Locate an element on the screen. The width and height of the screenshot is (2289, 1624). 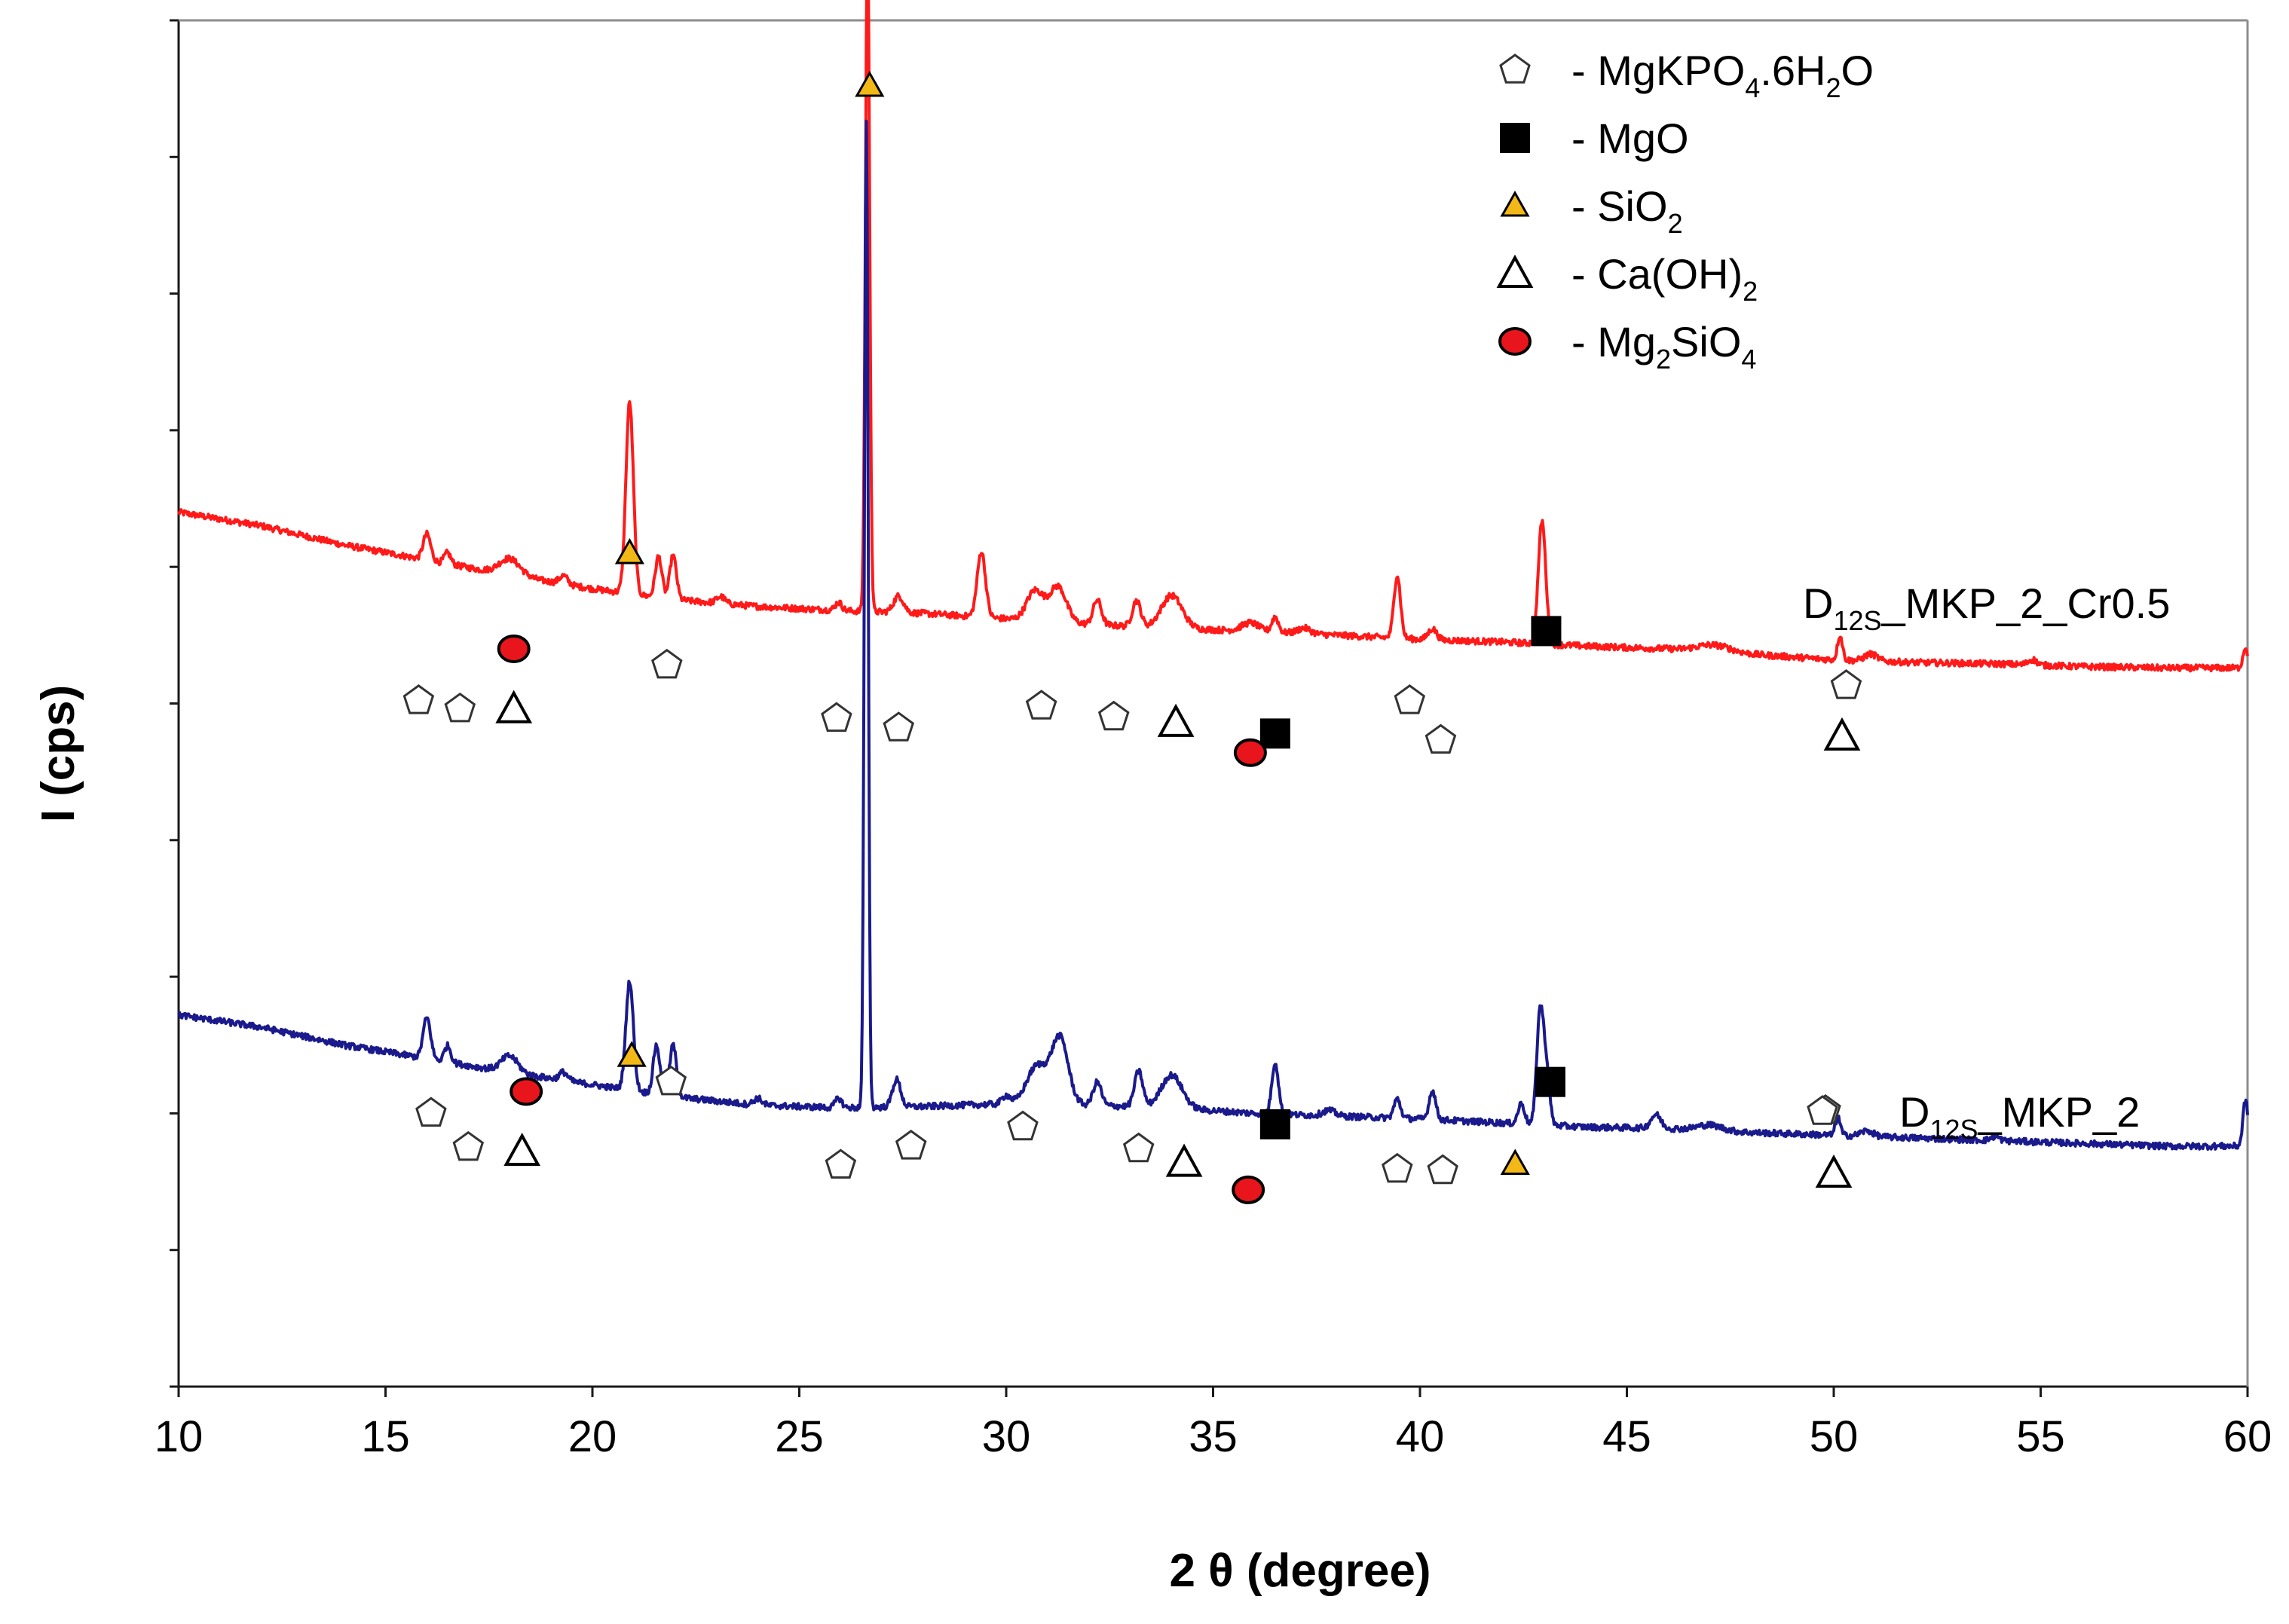
x-tick-label: 30 is located at coordinates (1006, 1436).